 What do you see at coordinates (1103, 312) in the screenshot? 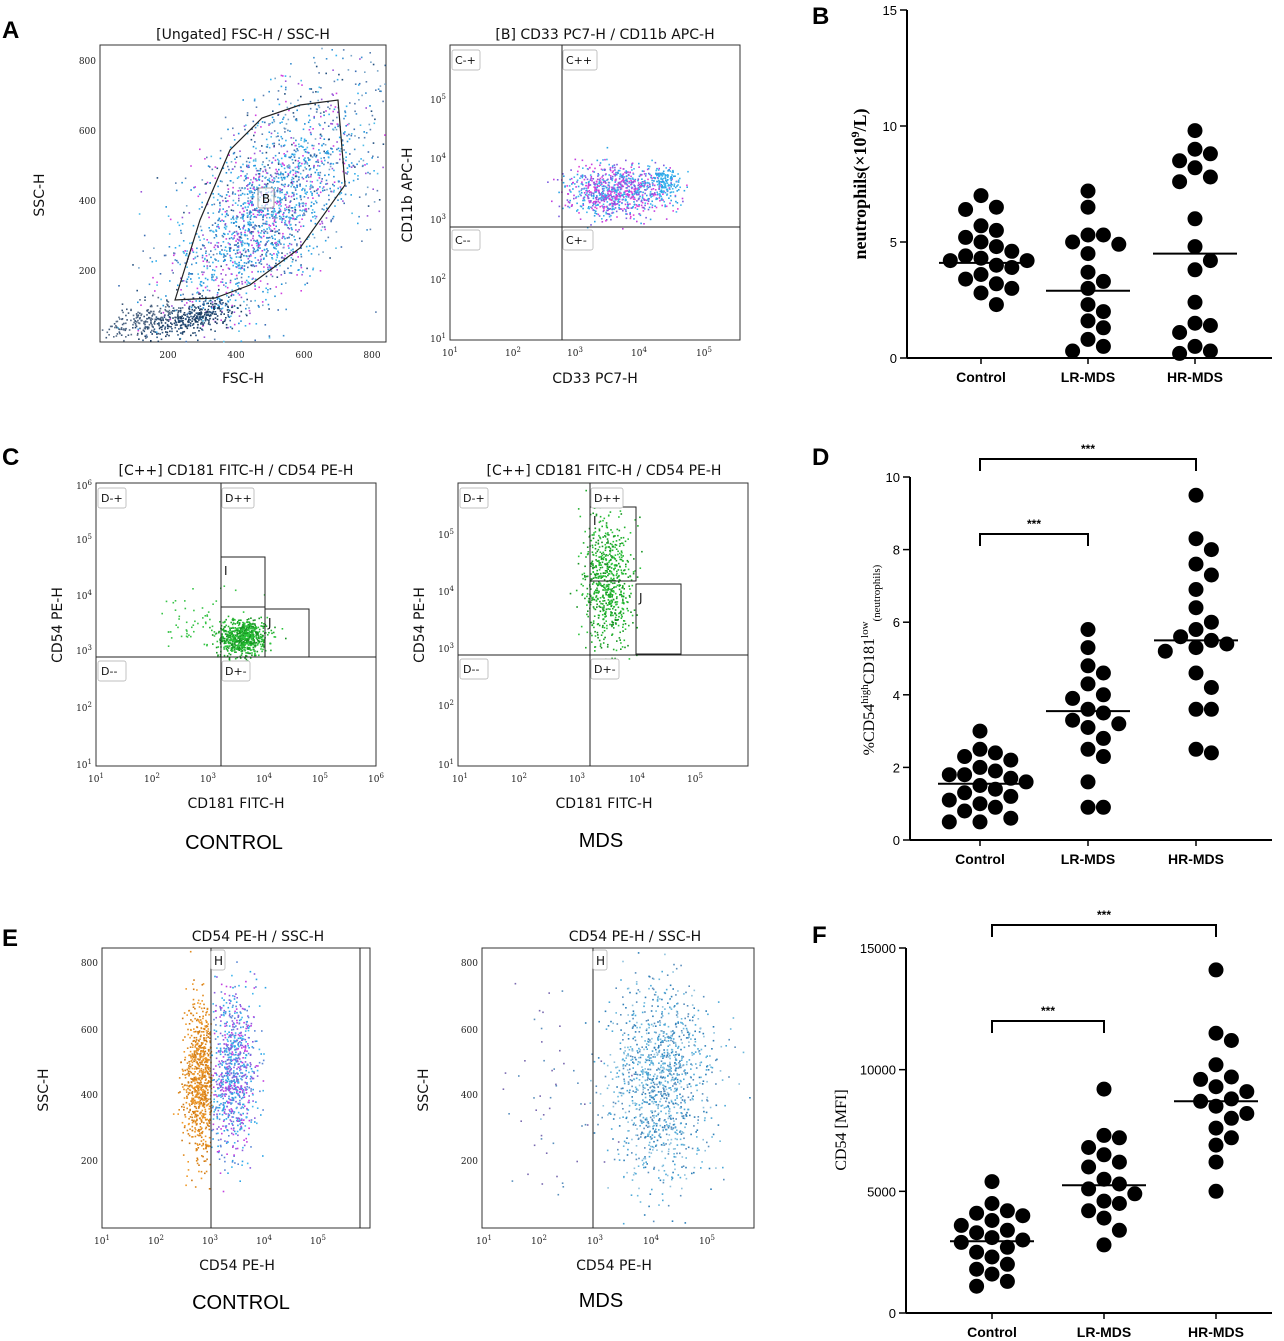
I see `data-point` at bounding box center [1103, 312].